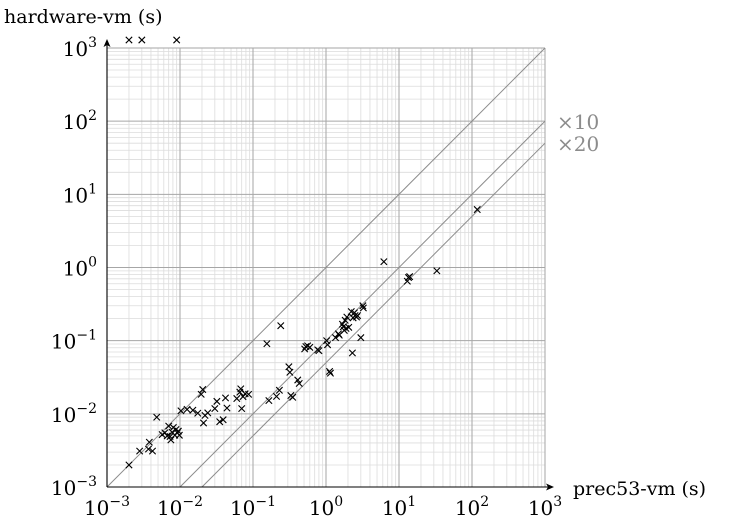 This screenshot has width=733, height=522. Describe the element at coordinates (74, 414) in the screenshot. I see `y-tick-label: 10⁻²` at that location.